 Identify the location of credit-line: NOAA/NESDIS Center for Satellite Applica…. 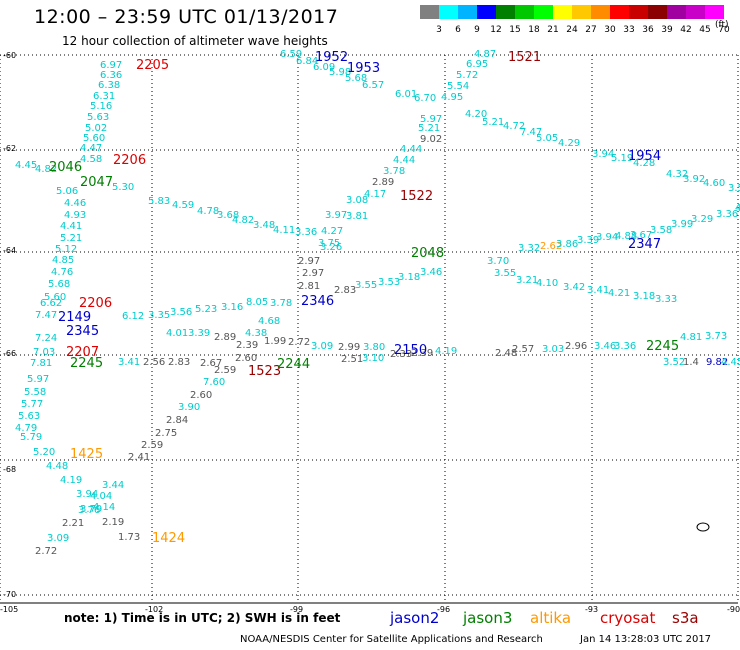
(391, 639).